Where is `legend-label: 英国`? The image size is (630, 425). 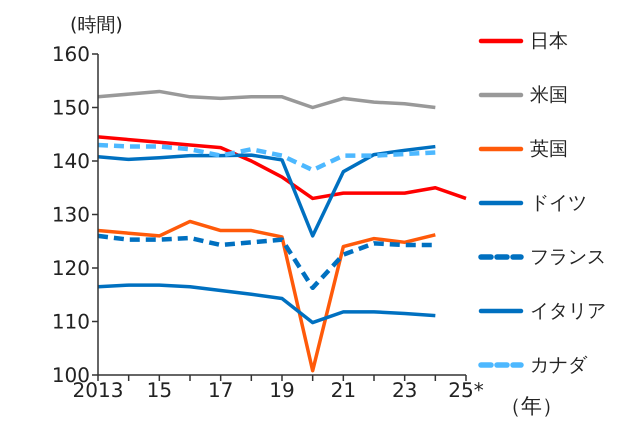
legend-label: 英国 is located at coordinates (549, 149).